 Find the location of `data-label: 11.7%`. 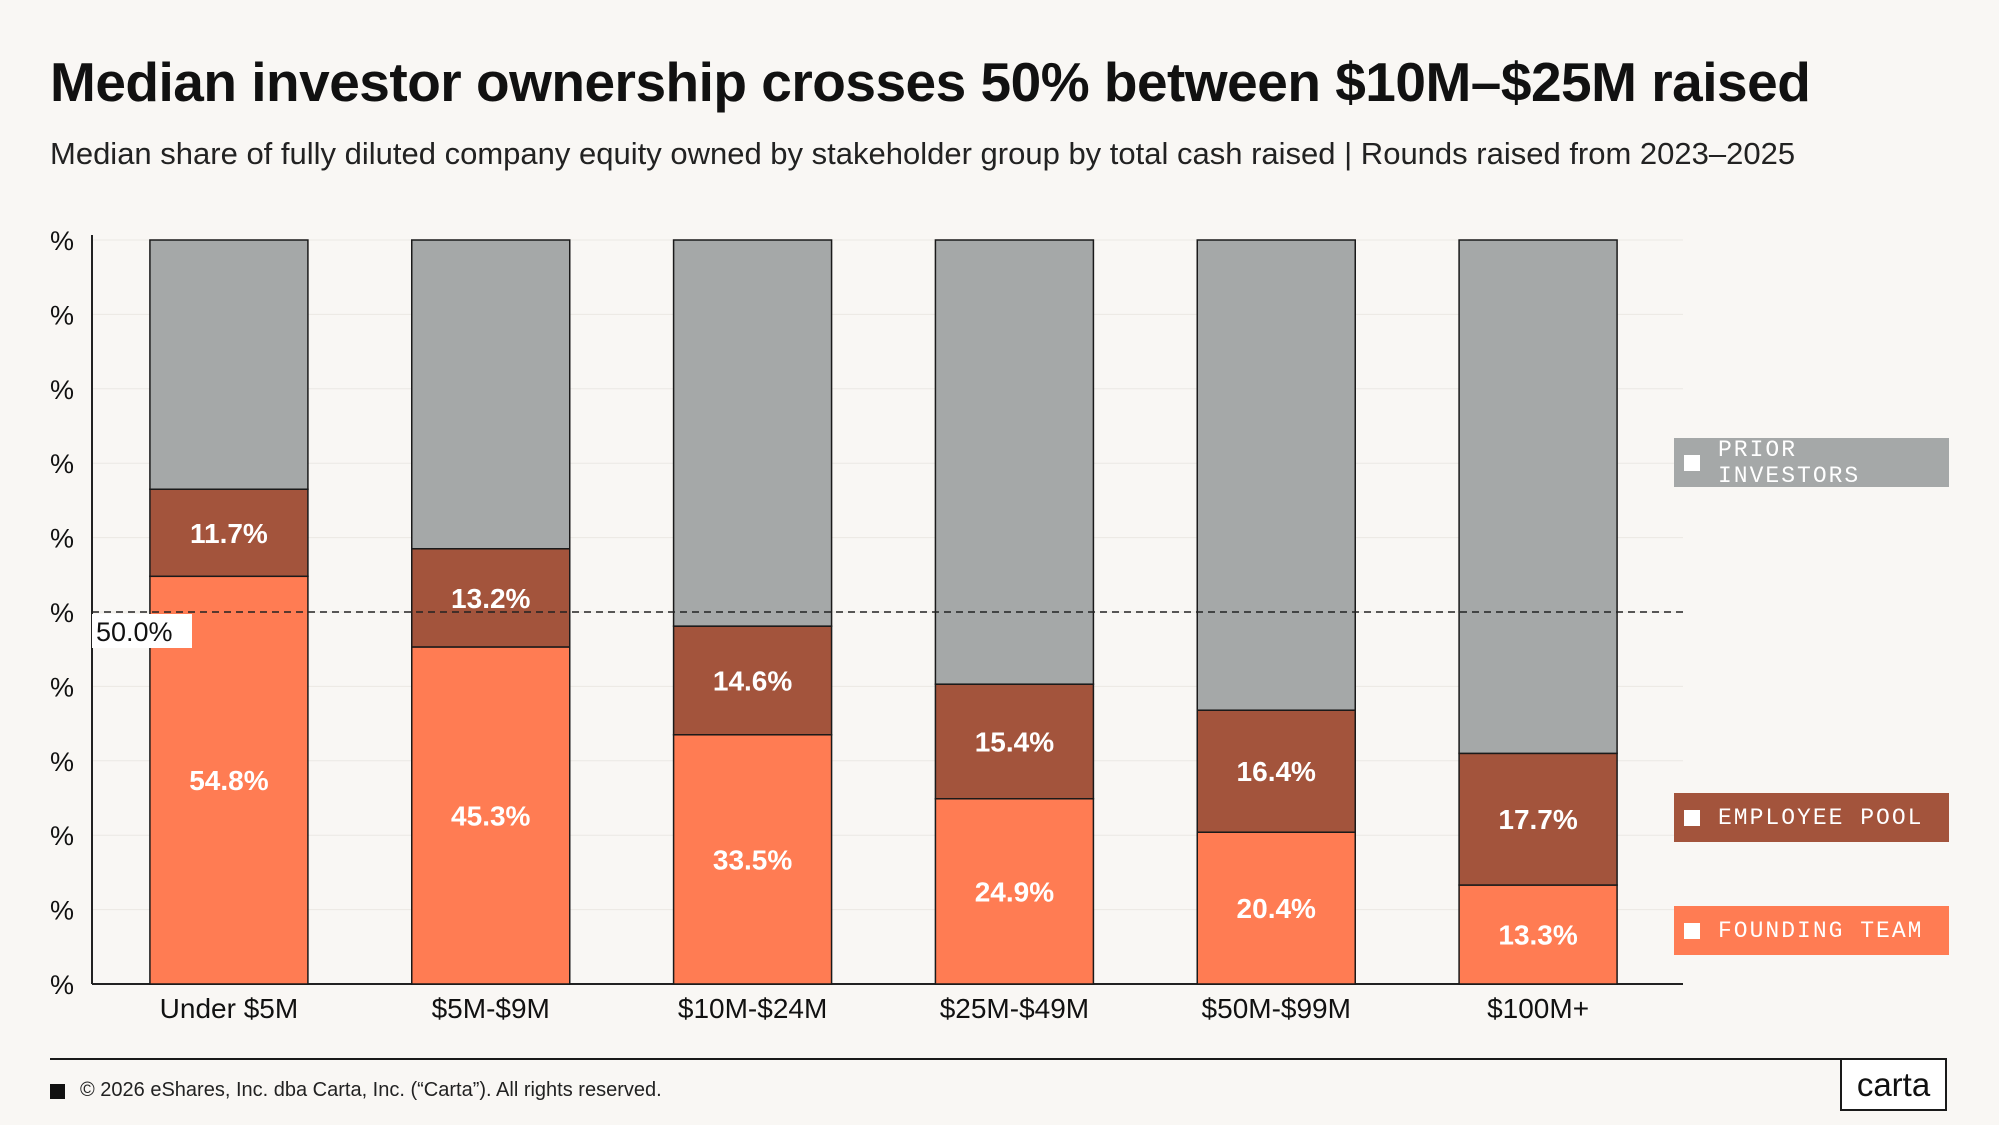

data-label: 11.7% is located at coordinates (229, 533).